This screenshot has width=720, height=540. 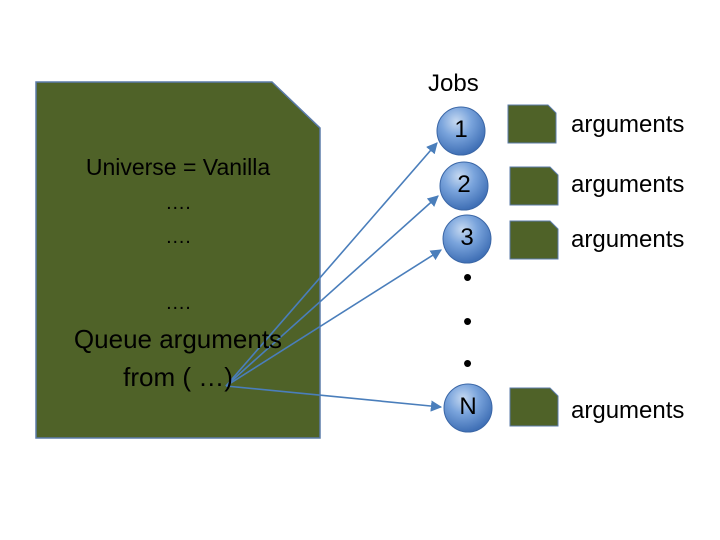 What do you see at coordinates (628, 184) in the screenshot?
I see `arguments-label-2: arguments` at bounding box center [628, 184].